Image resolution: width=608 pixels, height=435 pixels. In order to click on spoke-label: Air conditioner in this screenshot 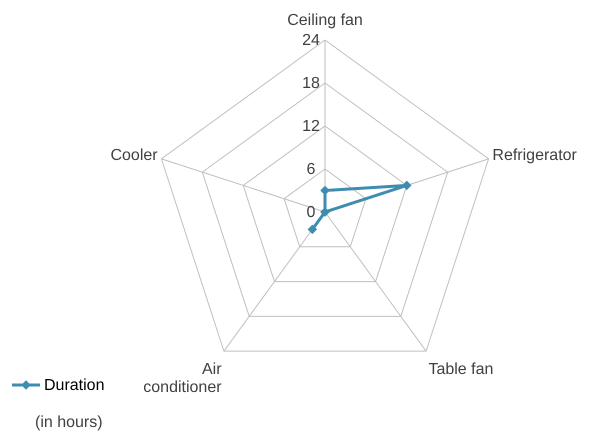, I will do `click(182, 378)`.